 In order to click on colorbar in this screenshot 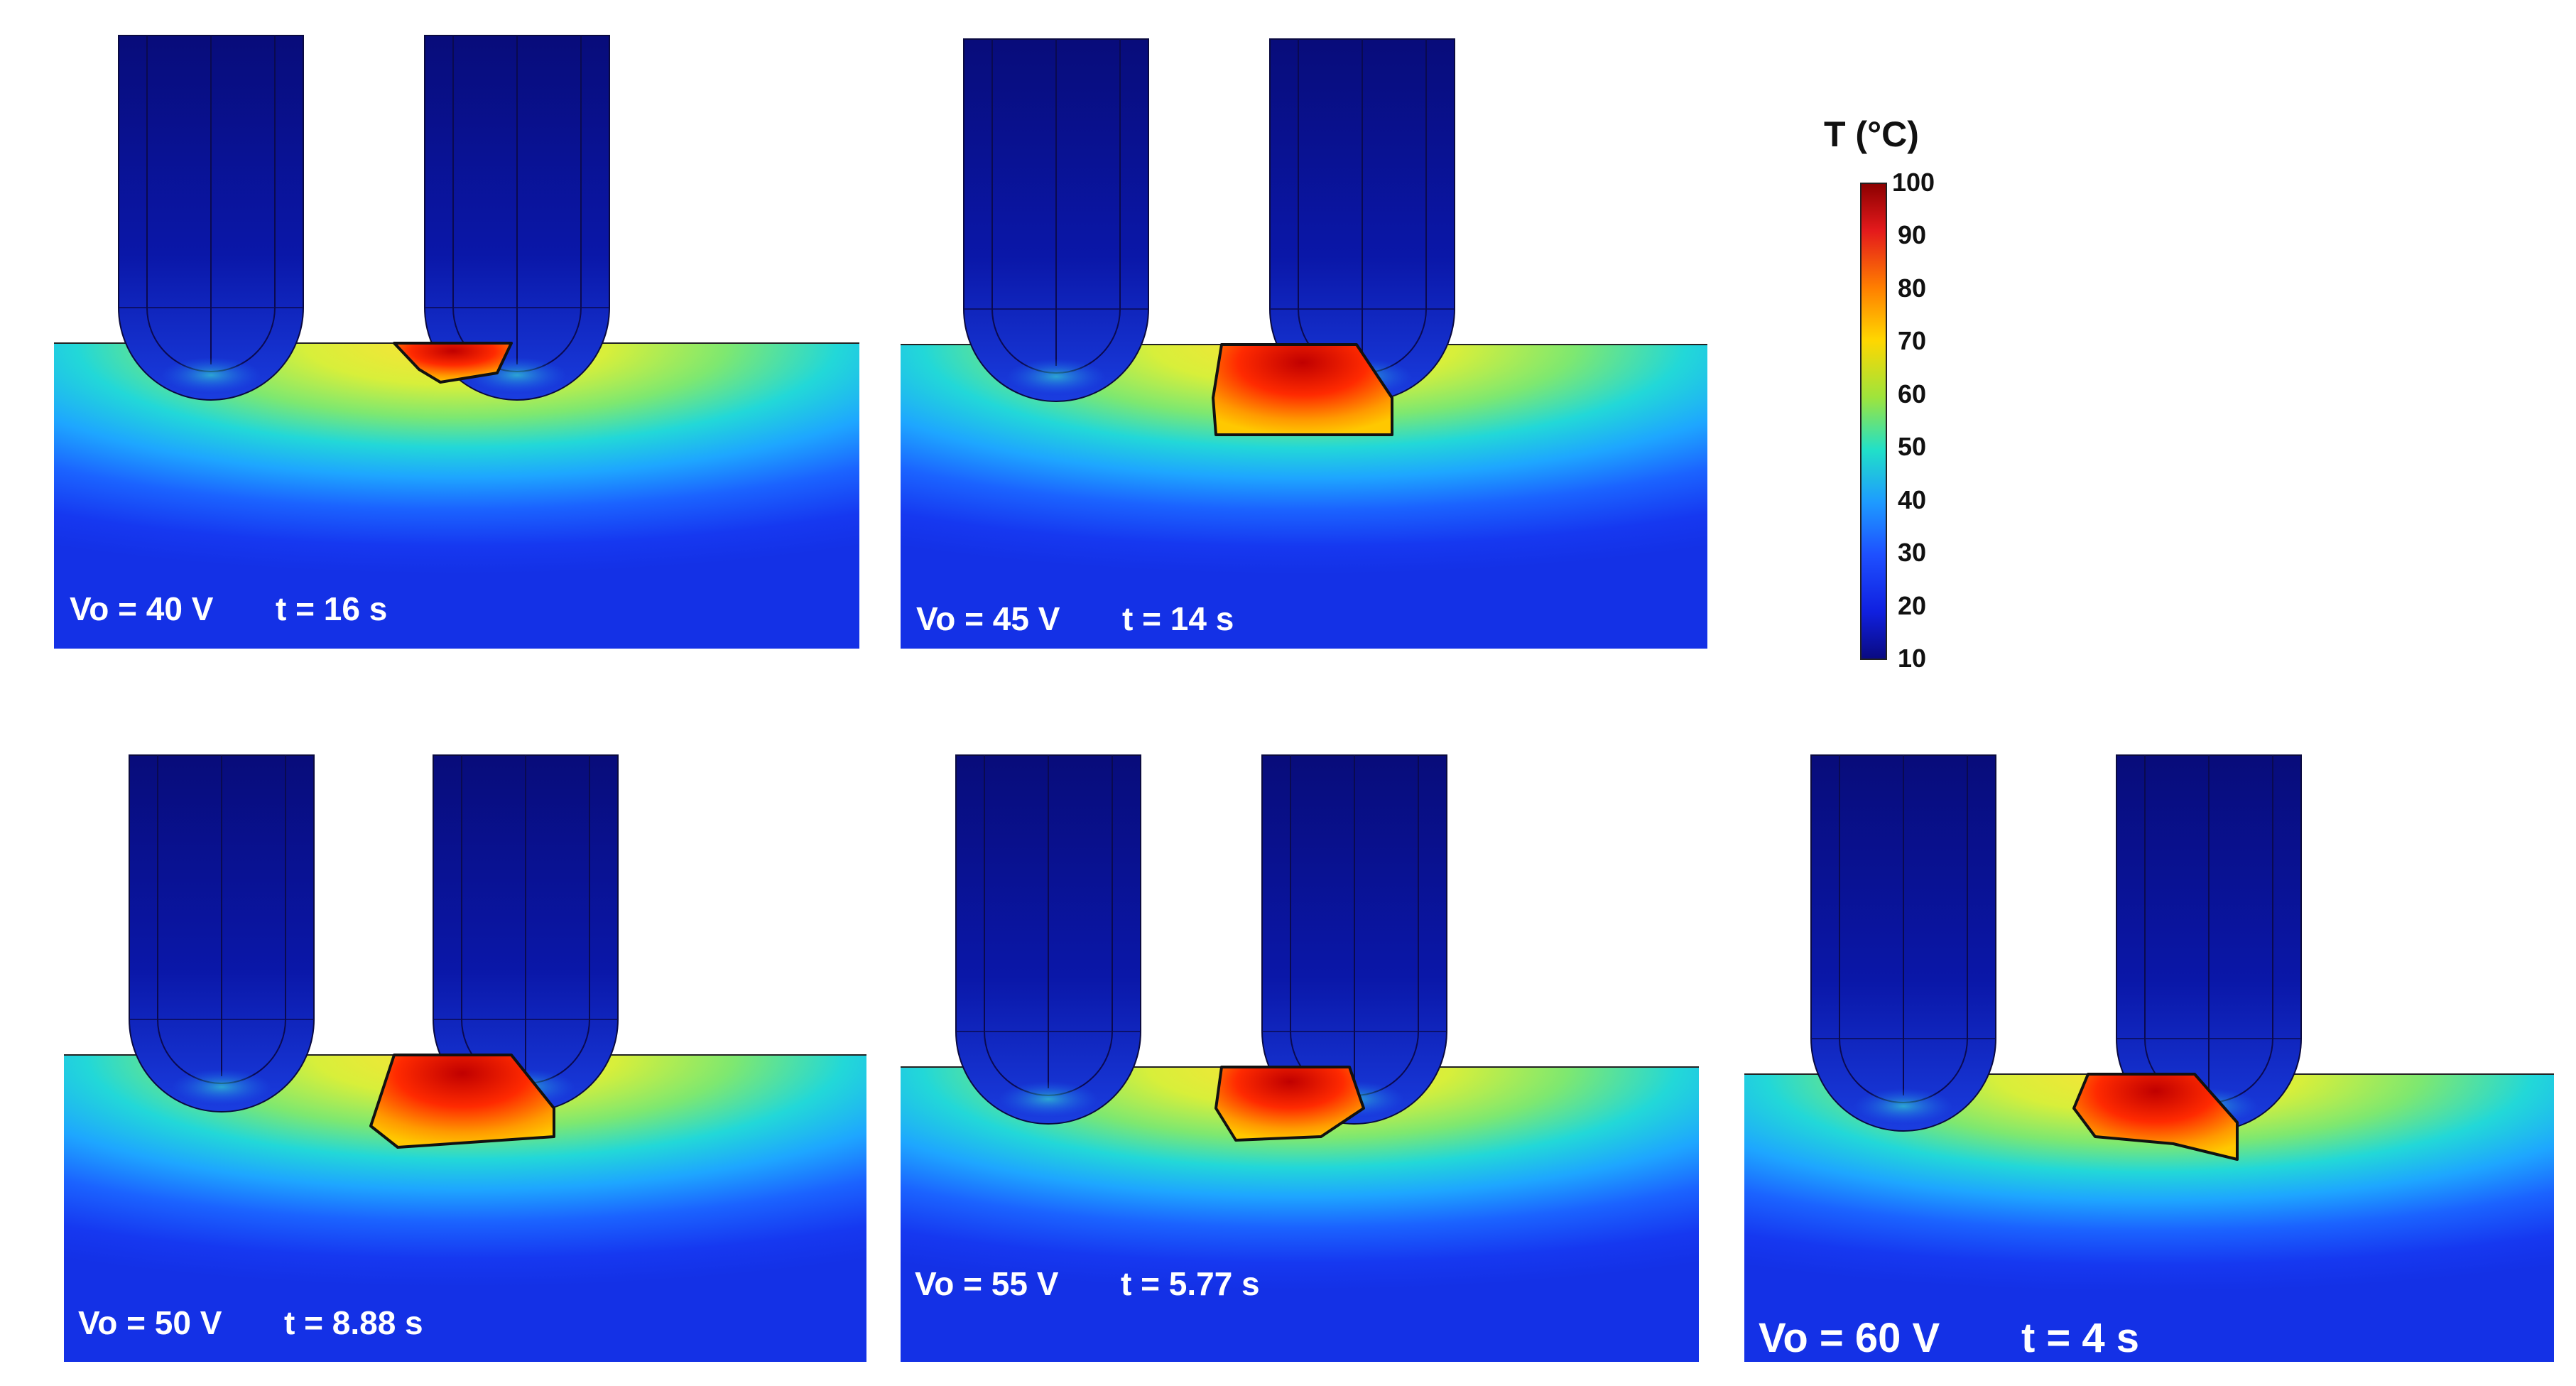, I will do `click(1874, 421)`.